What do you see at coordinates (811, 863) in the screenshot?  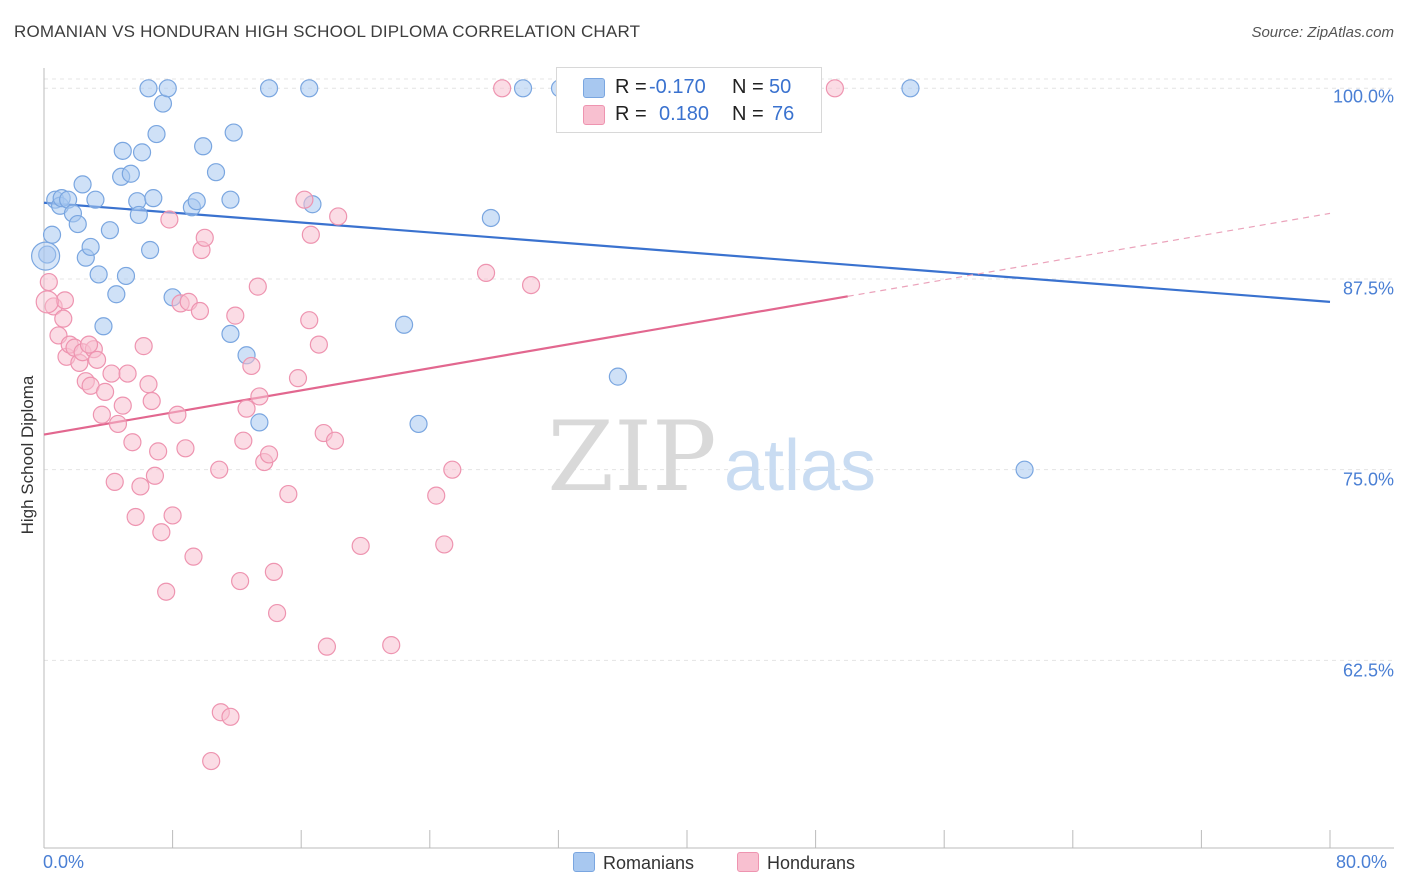 I see `hondurans-legend-label: Hondurans` at bounding box center [811, 863].